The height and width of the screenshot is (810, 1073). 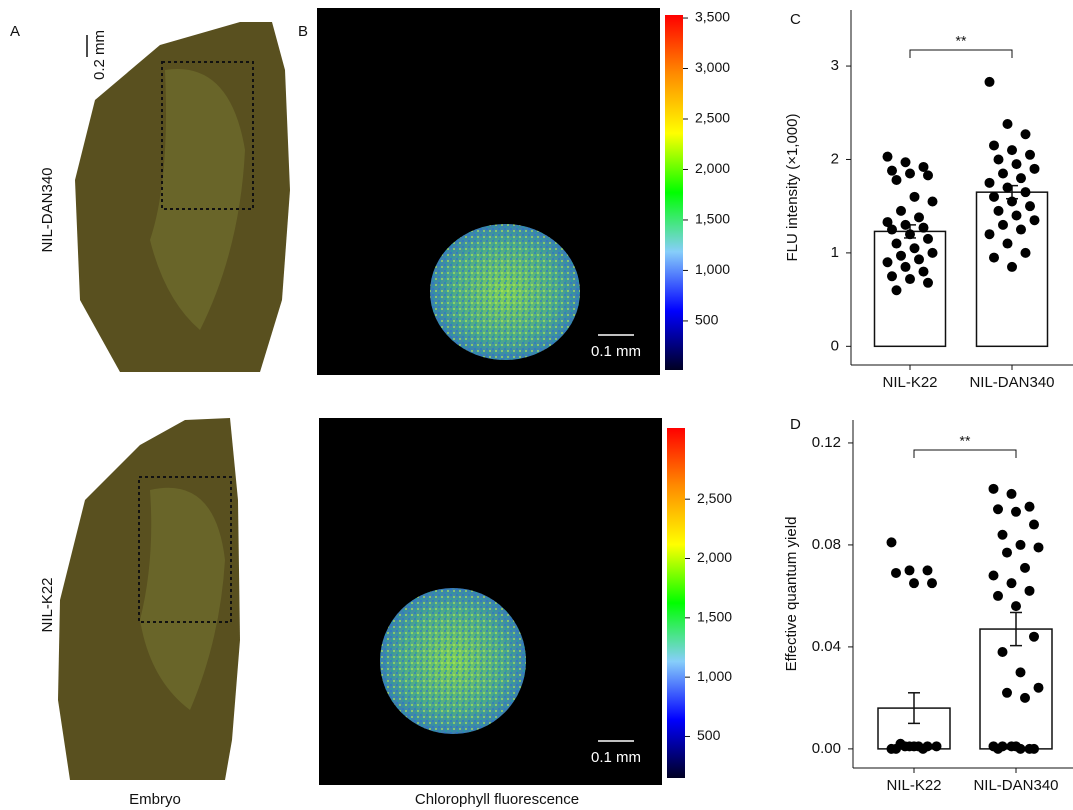 What do you see at coordinates (47, 209) in the screenshot?
I see `row-label: NIL-DAN340` at bounding box center [47, 209].